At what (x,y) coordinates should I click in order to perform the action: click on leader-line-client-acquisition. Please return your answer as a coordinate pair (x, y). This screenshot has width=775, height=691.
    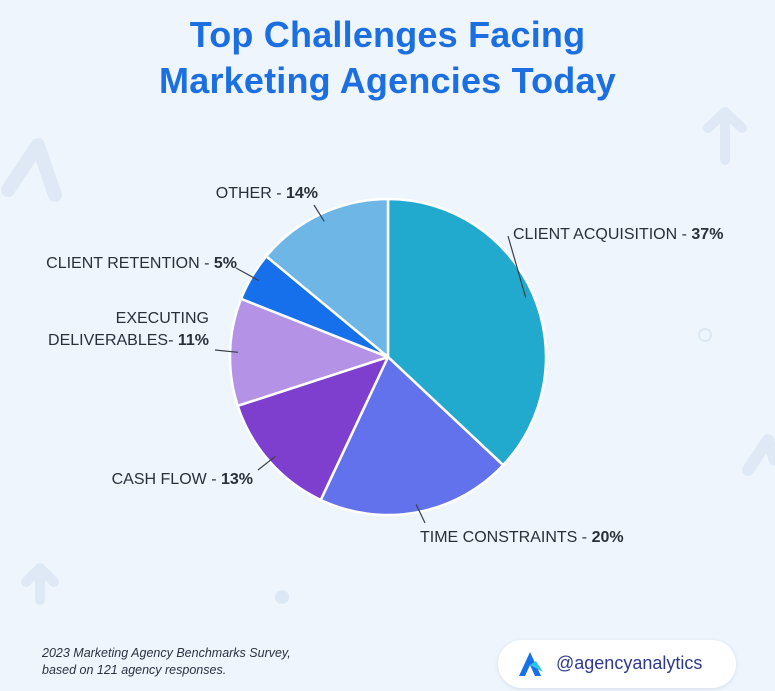
    Looking at the image, I should click on (517, 266).